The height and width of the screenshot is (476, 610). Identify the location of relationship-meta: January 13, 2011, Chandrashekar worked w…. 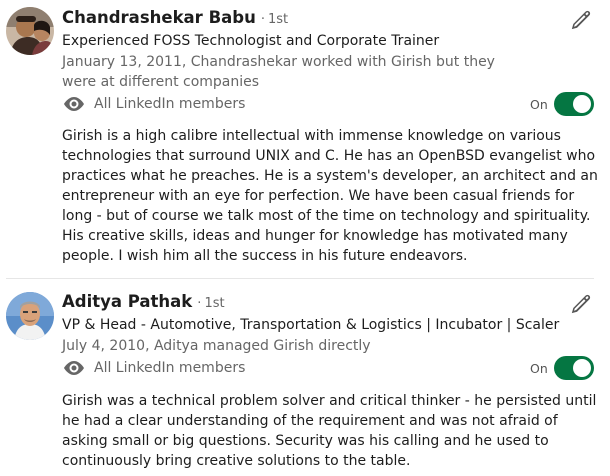
(278, 72).